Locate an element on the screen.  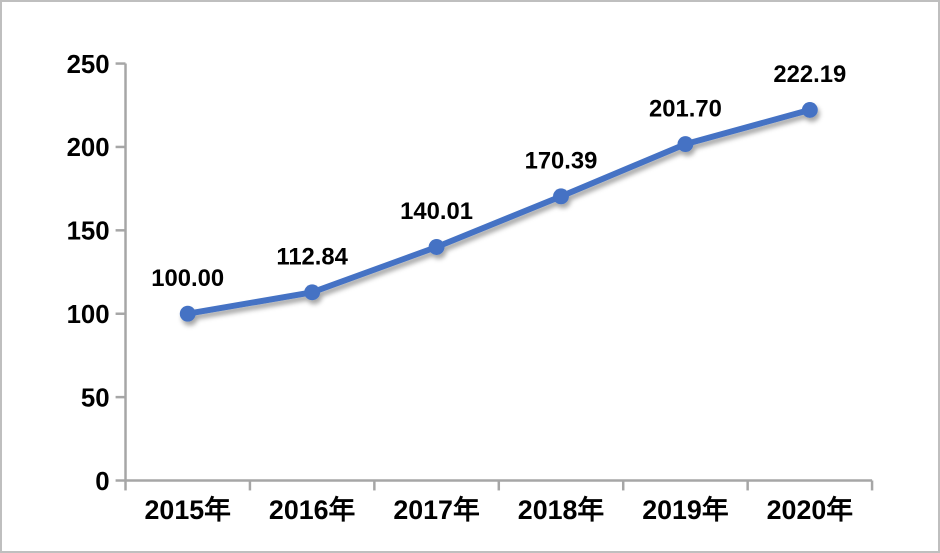
y-tick-label: 0 is located at coordinates (102, 482).